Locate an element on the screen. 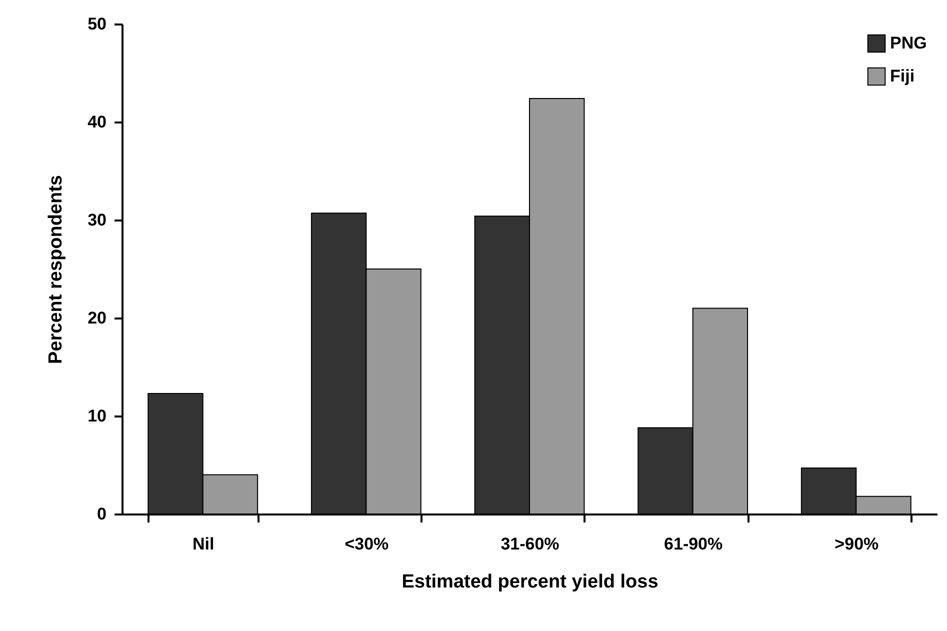 This screenshot has width=947, height=631. x-tick-label: <30% is located at coordinates (366, 544).